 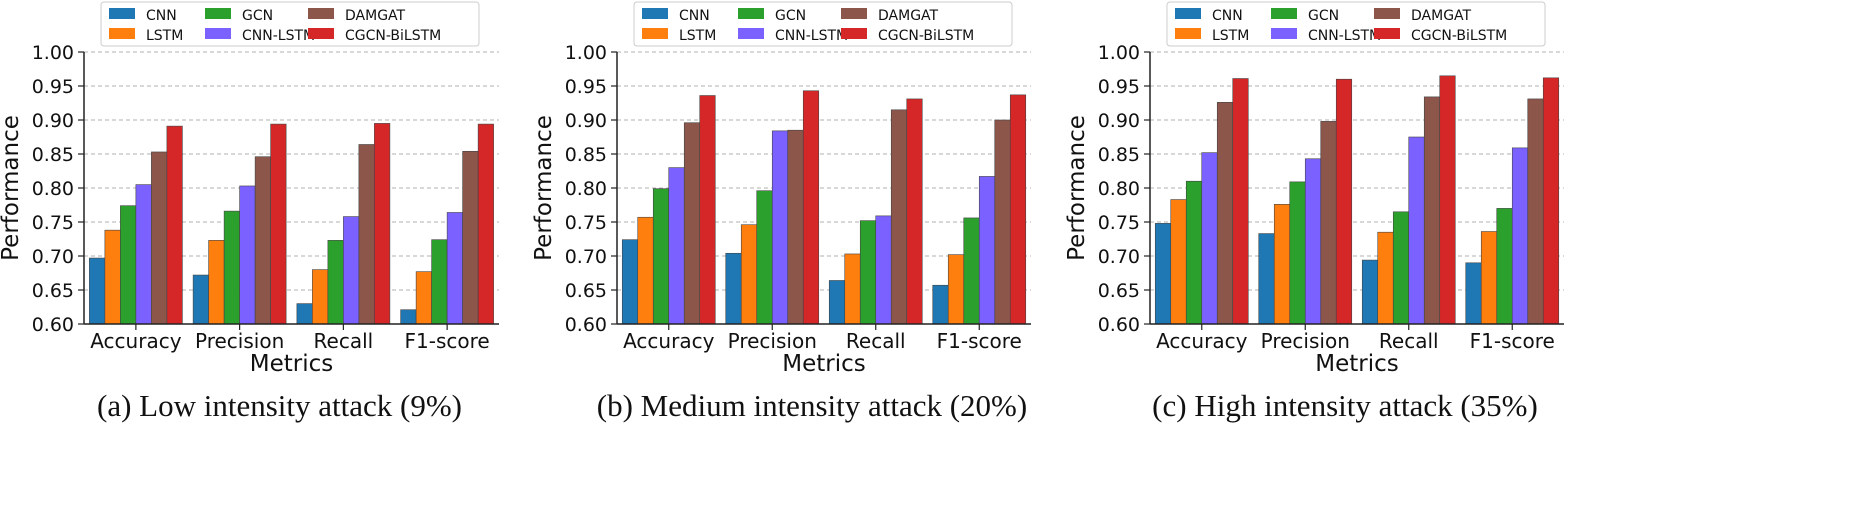 What do you see at coordinates (751, 13) in the screenshot?
I see `legend-swatch-gcn` at bounding box center [751, 13].